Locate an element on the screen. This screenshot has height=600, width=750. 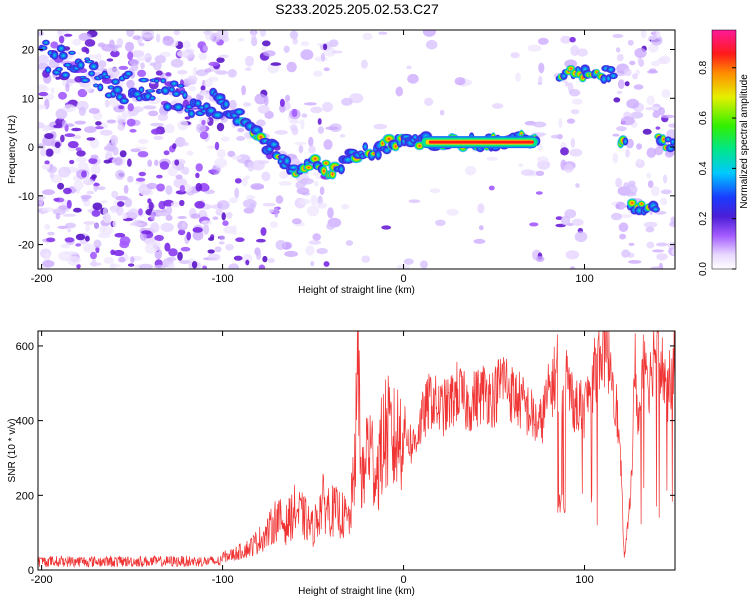
colorbar-tick-label: 0.6 is located at coordinates (703, 118).